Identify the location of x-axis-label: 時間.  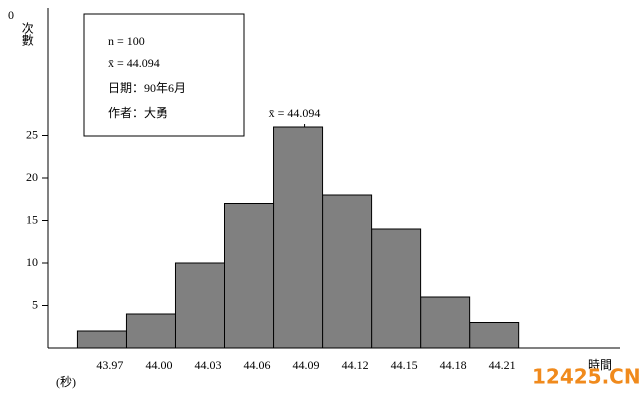
(600, 365).